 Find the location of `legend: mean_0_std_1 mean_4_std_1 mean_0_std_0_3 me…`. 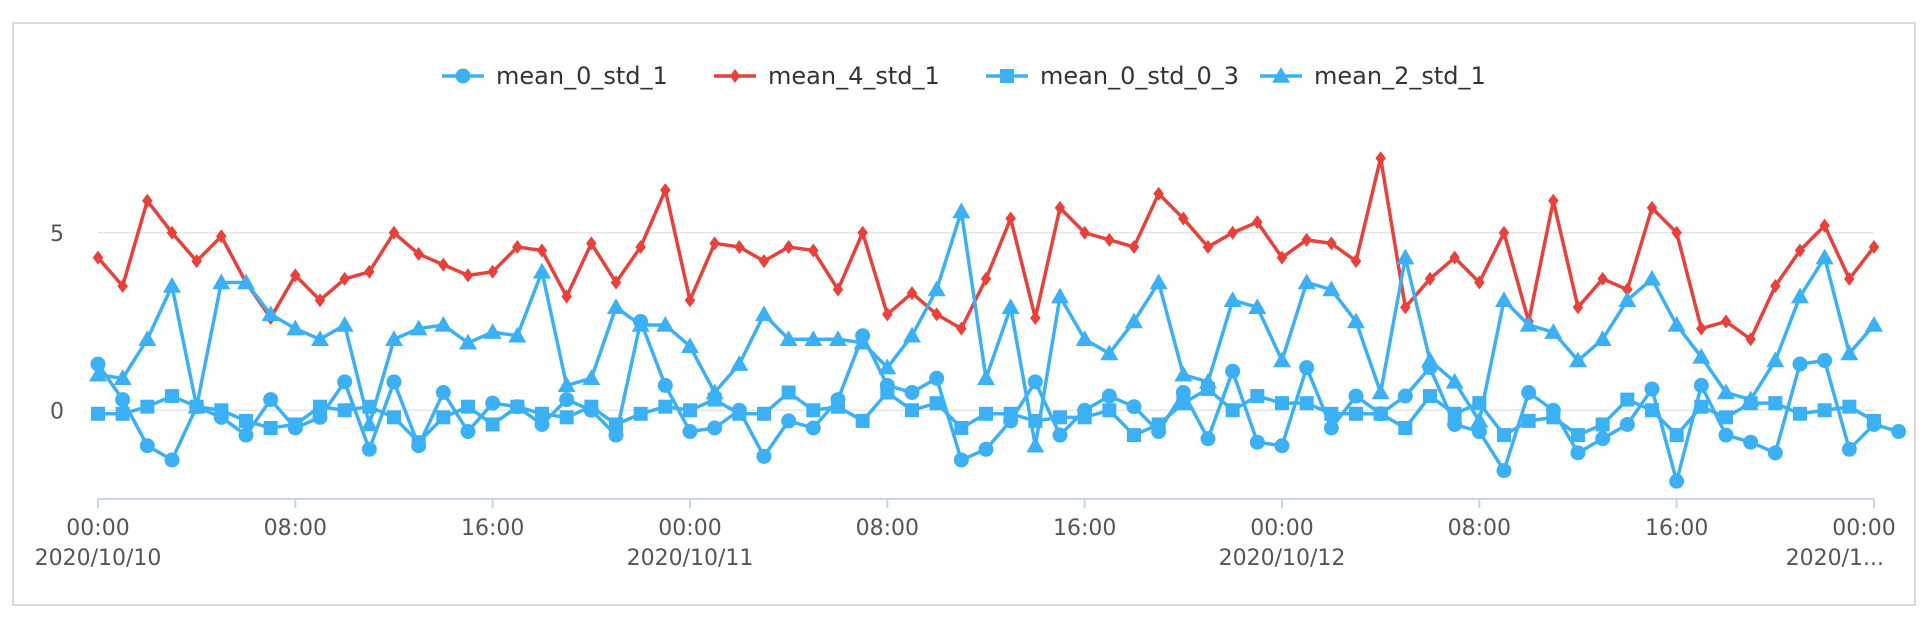

legend: mean_0_std_1 mean_4_std_1 mean_0_std_0_3 me… is located at coordinates (964, 76).